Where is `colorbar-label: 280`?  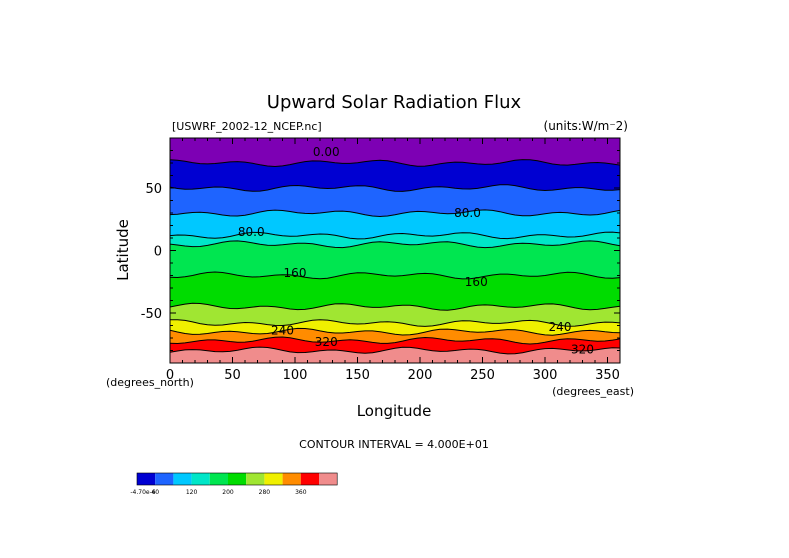 colorbar-label: 280 is located at coordinates (265, 492).